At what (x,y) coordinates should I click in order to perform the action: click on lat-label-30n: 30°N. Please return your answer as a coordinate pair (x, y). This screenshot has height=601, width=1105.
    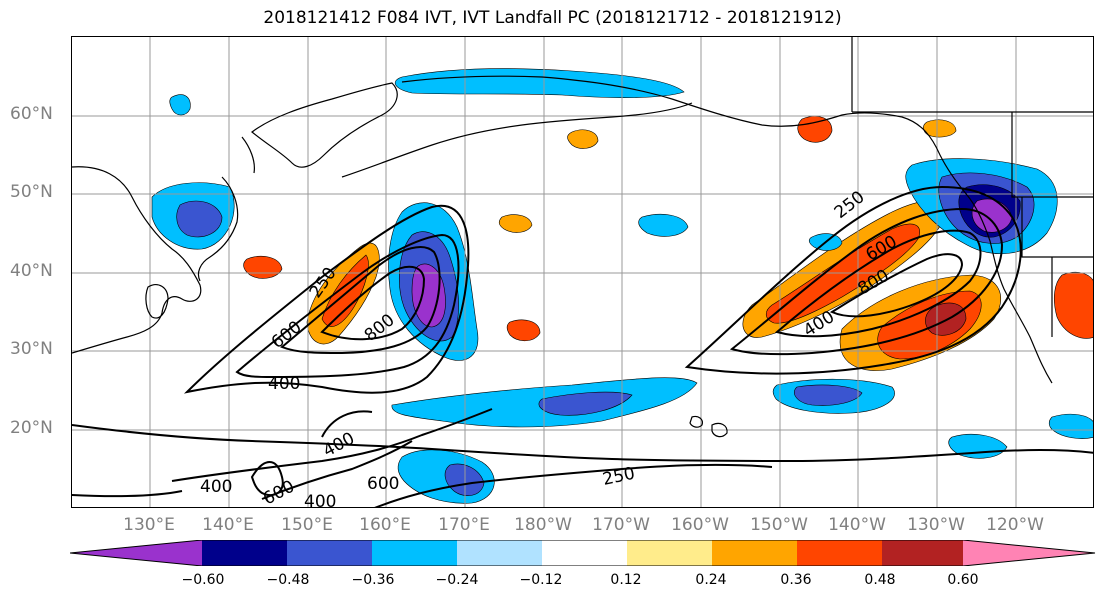
    Looking at the image, I should click on (31, 349).